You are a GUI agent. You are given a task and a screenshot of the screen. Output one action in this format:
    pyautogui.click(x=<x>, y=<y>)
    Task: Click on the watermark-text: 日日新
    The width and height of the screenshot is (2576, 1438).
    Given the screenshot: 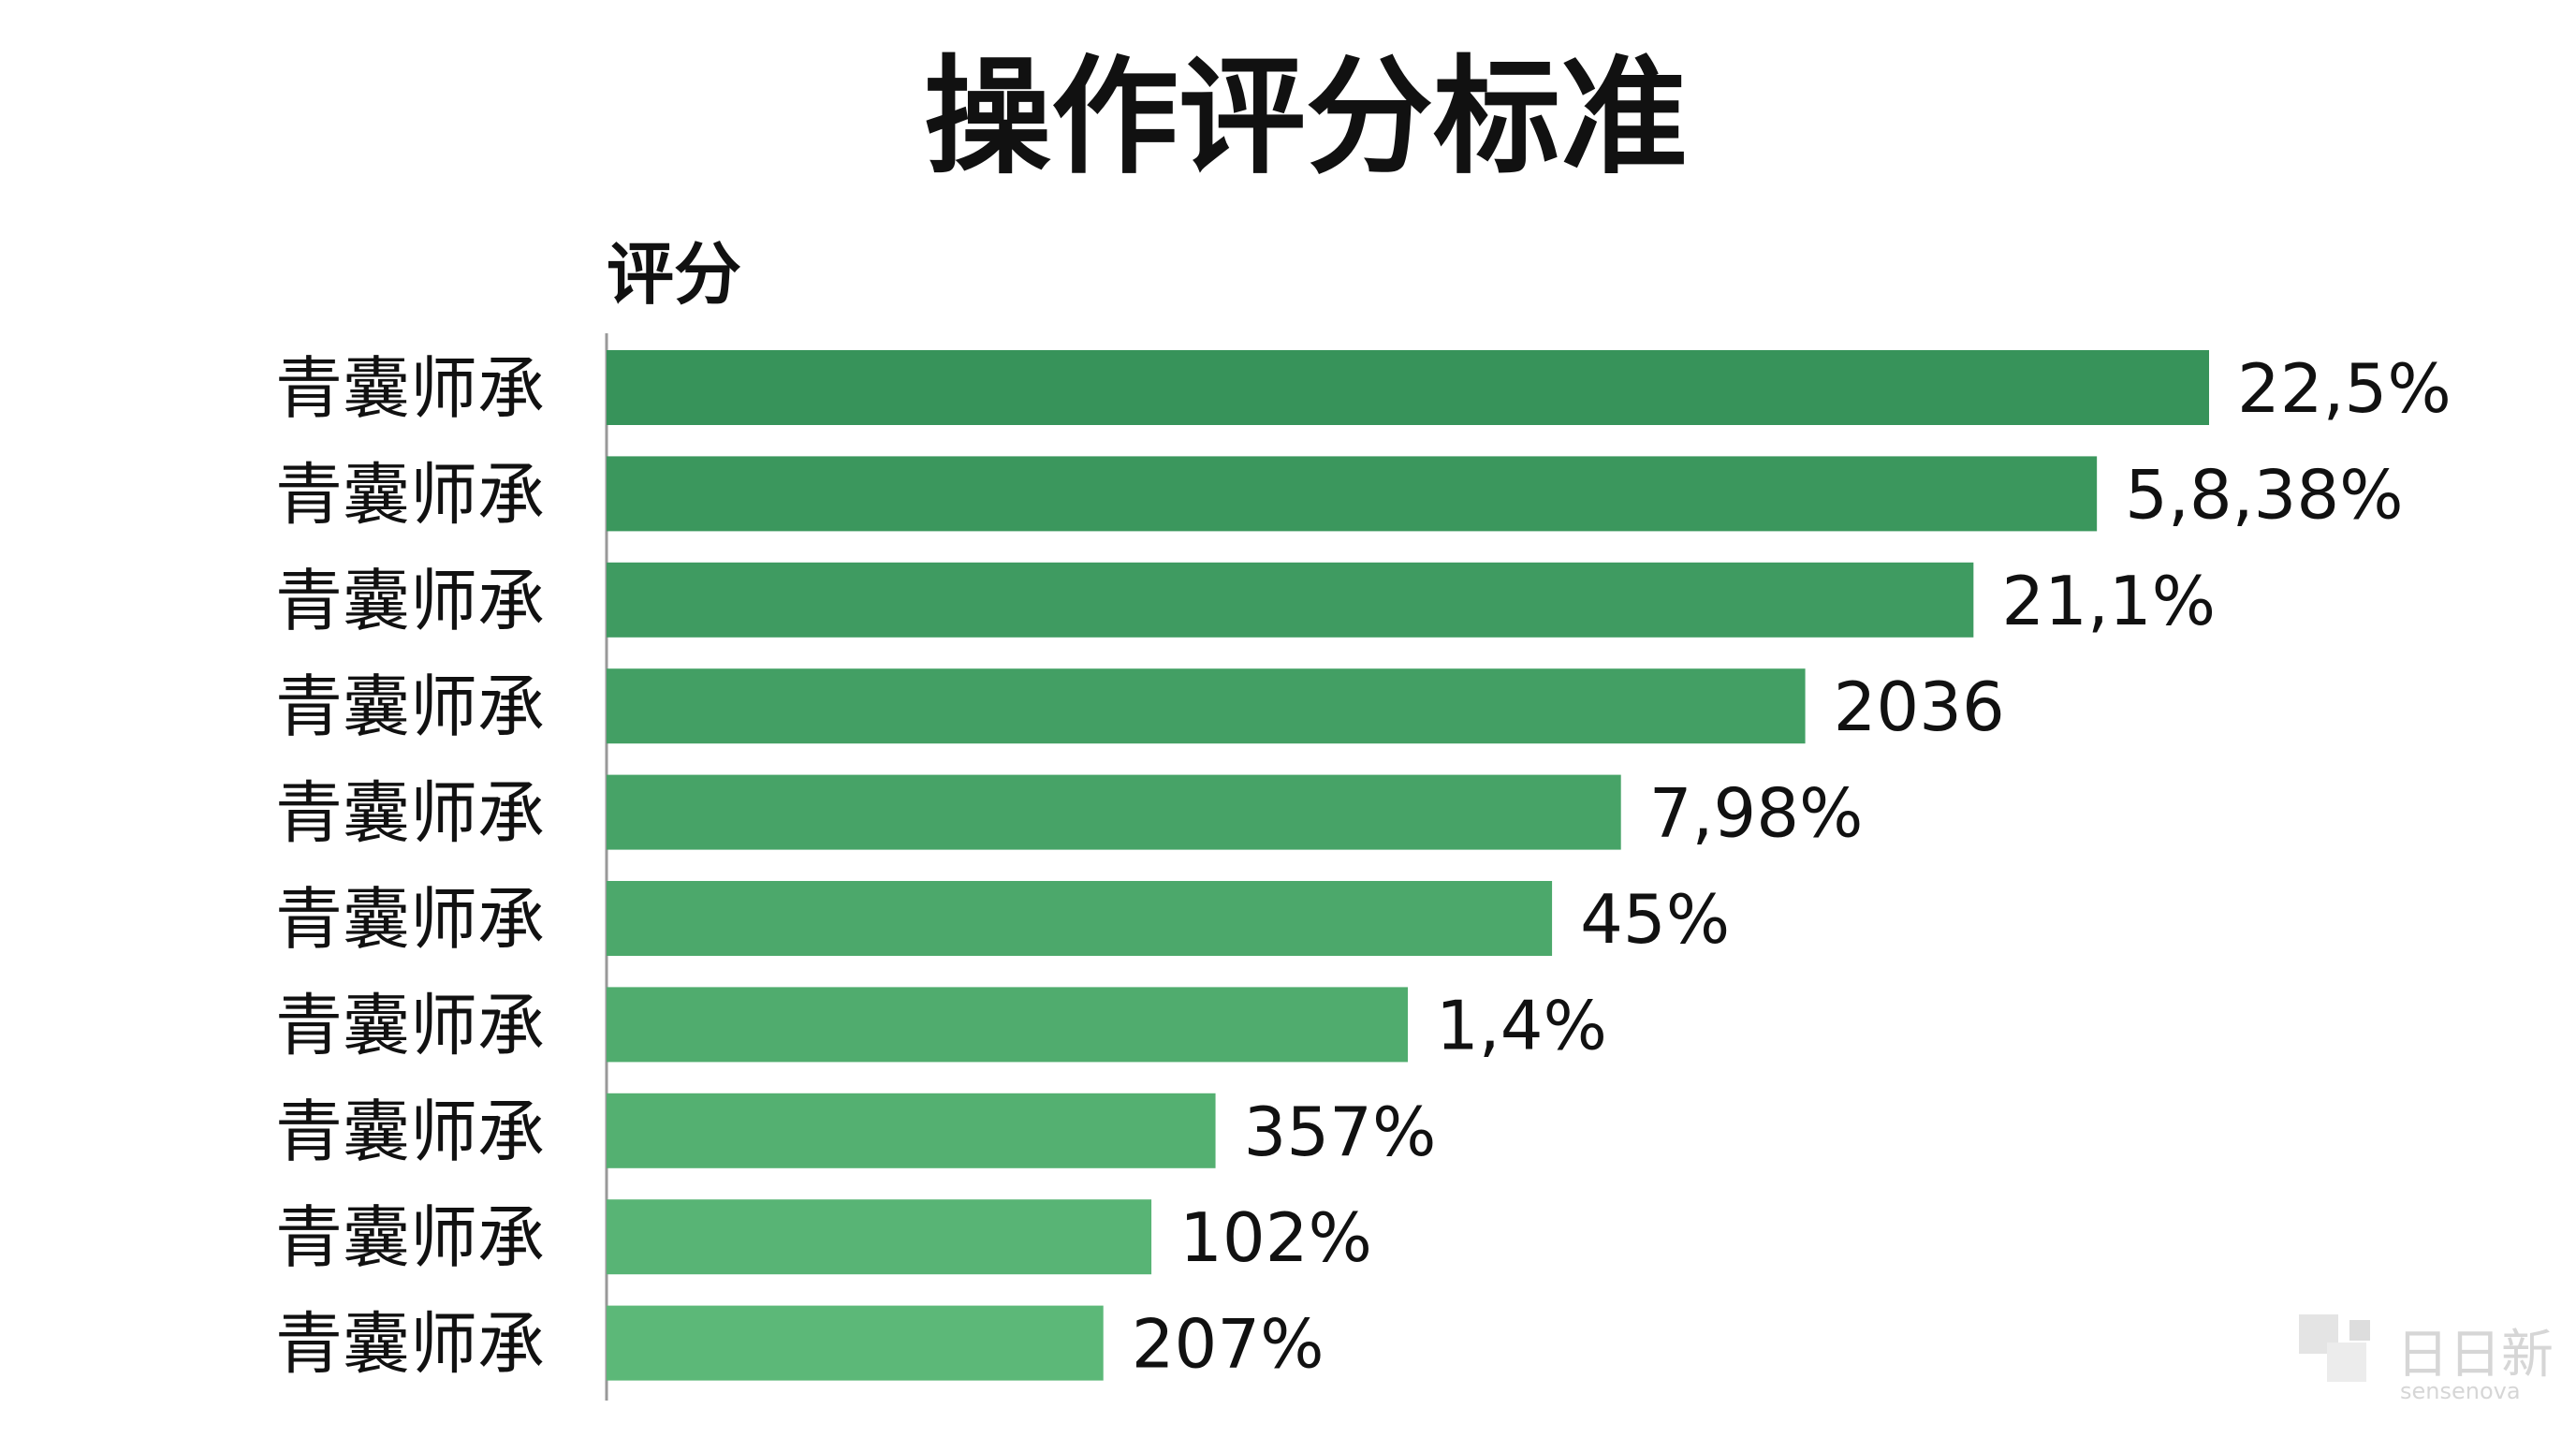 What is the action you would take?
    pyautogui.click(x=2475, y=1355)
    